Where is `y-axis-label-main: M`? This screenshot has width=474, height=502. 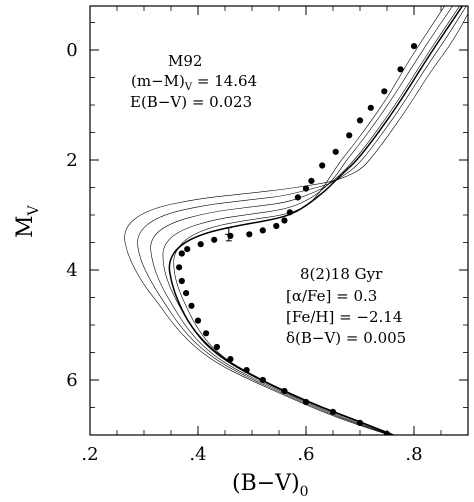
y-axis-label-main: M is located at coordinates (25, 226).